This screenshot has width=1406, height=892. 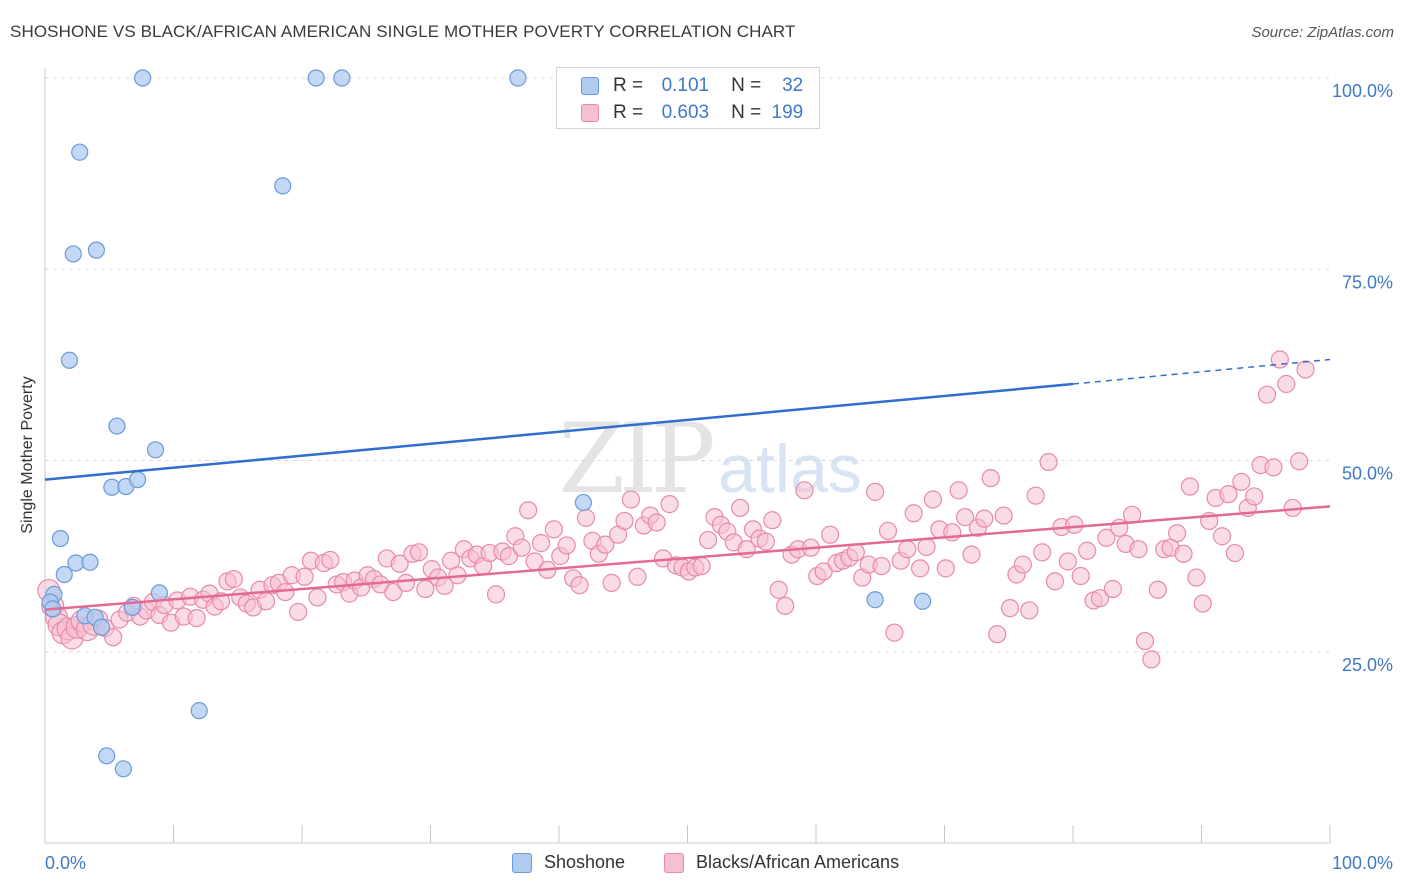 What do you see at coordinates (65, 863) in the screenshot?
I see `x-tick-label: 0.0%` at bounding box center [65, 863].